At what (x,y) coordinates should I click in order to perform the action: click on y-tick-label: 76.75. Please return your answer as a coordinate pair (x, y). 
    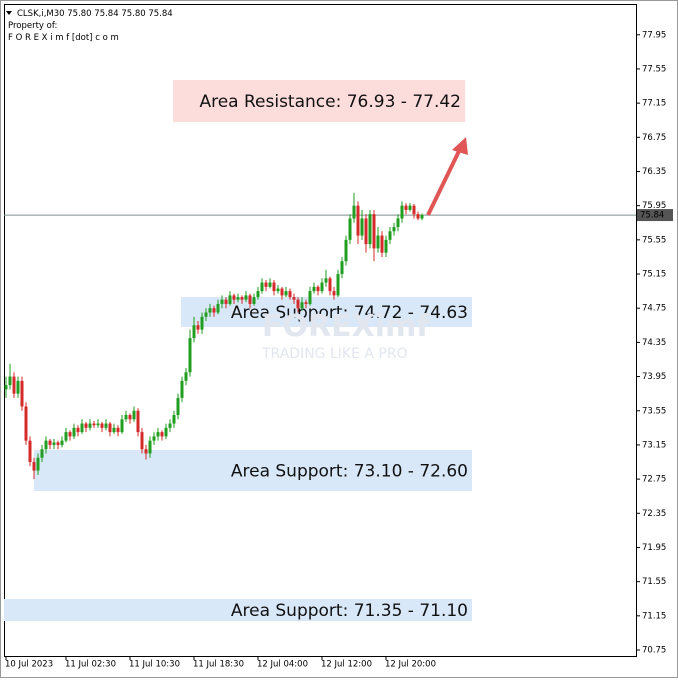
    Looking at the image, I should click on (654, 138).